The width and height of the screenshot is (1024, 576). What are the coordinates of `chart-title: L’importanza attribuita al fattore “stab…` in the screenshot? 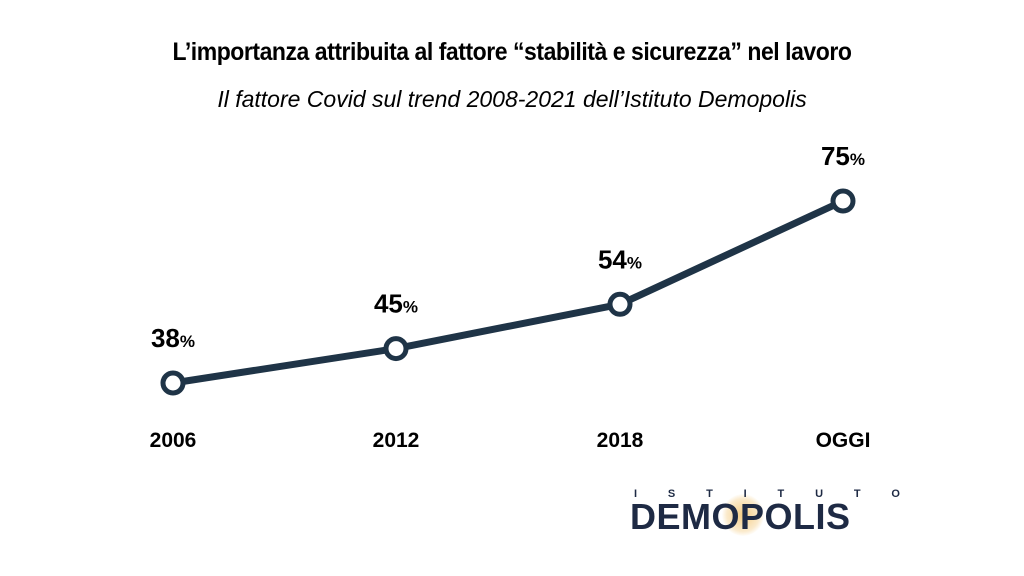 It's located at (512, 52).